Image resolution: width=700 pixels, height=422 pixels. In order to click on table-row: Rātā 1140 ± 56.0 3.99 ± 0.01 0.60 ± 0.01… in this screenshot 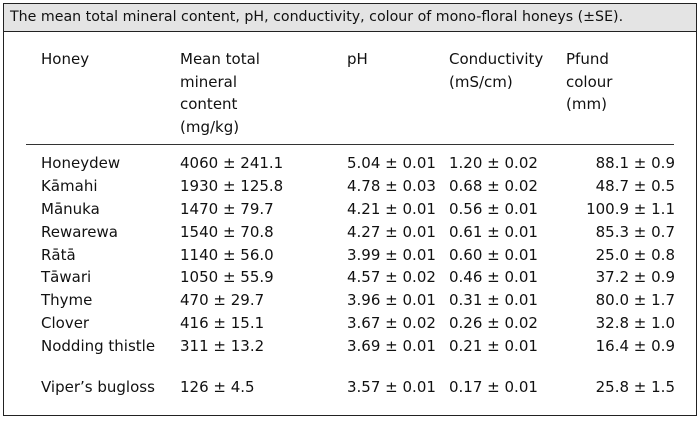, I will do `click(350, 255)`.